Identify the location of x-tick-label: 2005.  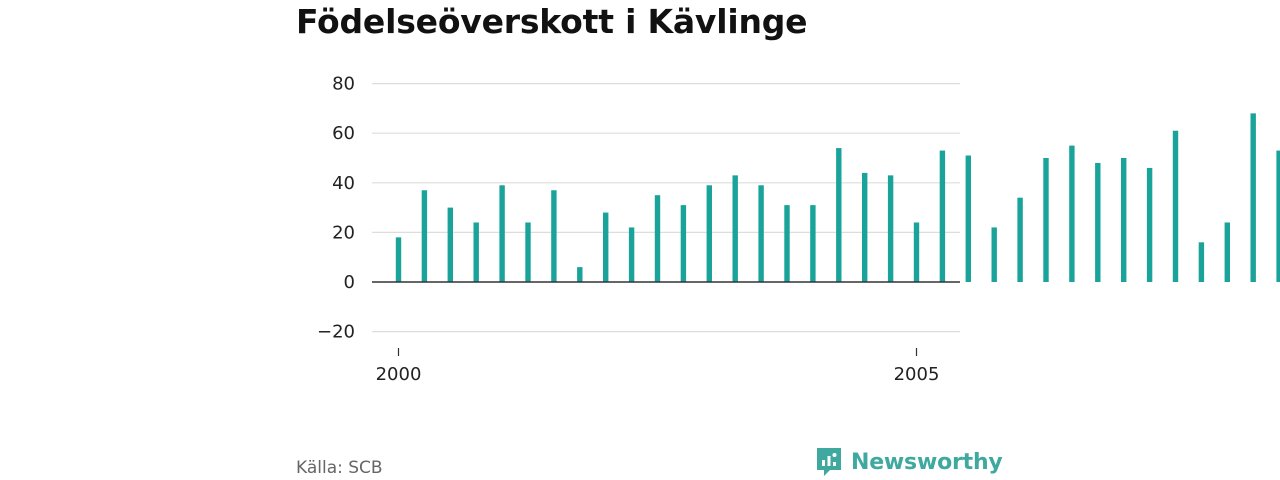
(917, 374).